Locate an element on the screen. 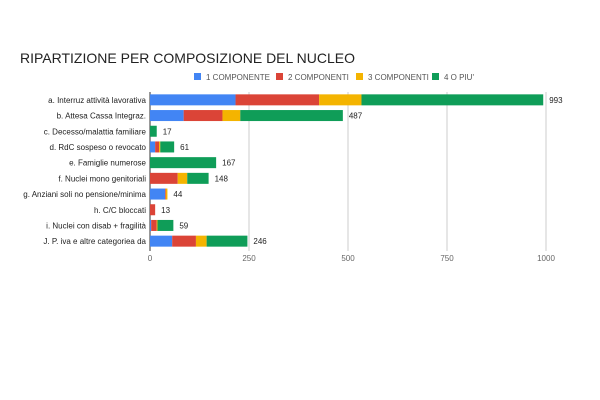 This screenshot has height=400, width=600. legend-label: 3 COMPONENTI is located at coordinates (398, 77).